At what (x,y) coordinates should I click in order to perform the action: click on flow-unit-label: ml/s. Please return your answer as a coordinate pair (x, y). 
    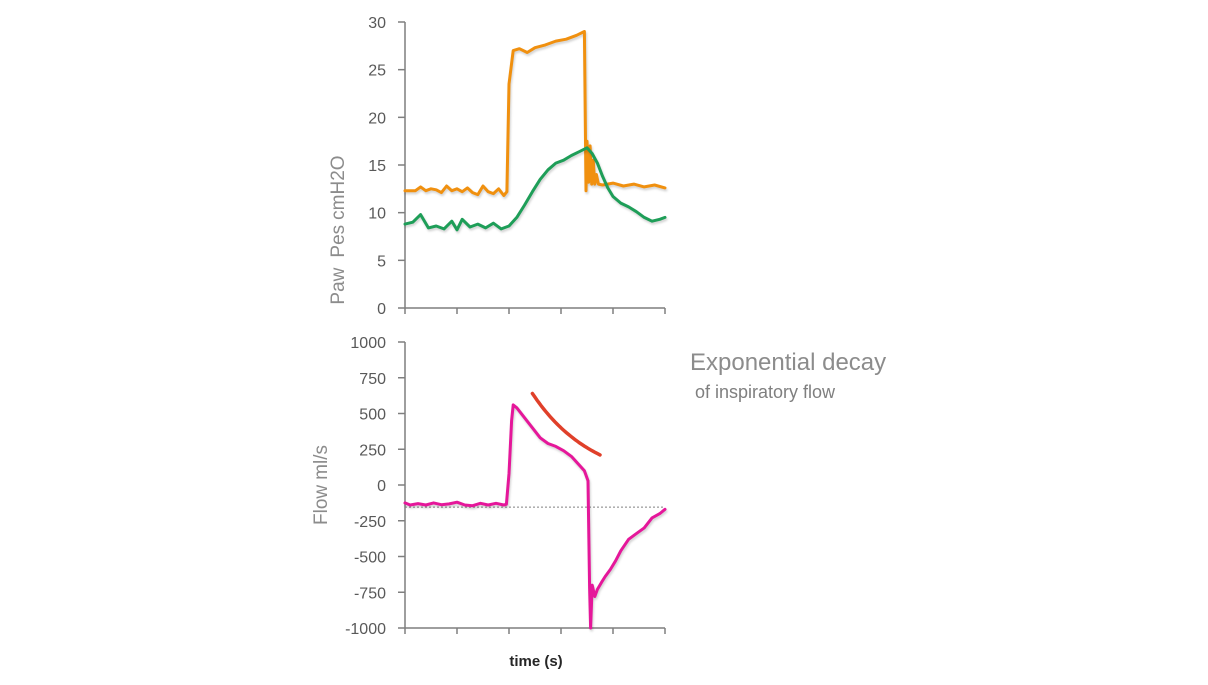
    Looking at the image, I should click on (321, 462).